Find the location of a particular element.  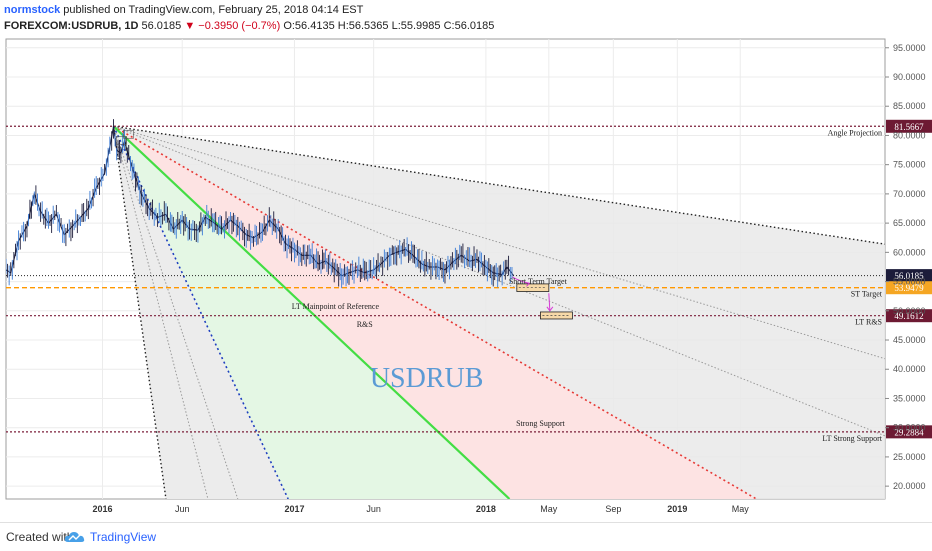

y-tick-label: 50.0000 is located at coordinates (909, 311).